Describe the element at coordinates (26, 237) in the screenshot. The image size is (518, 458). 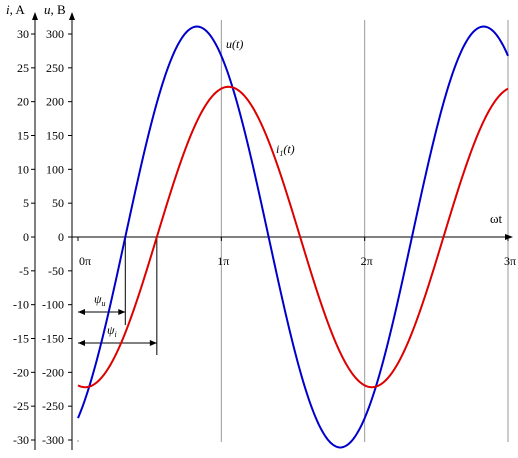
I see `current-tick-label: 0` at that location.